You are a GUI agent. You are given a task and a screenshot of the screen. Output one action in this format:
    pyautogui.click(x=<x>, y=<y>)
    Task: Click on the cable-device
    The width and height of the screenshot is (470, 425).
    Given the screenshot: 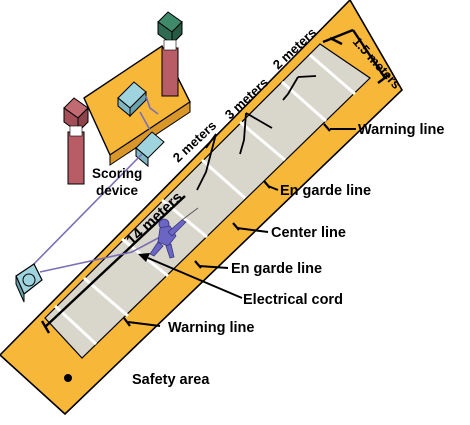 What is the action you would take?
    pyautogui.click(x=145, y=121)
    